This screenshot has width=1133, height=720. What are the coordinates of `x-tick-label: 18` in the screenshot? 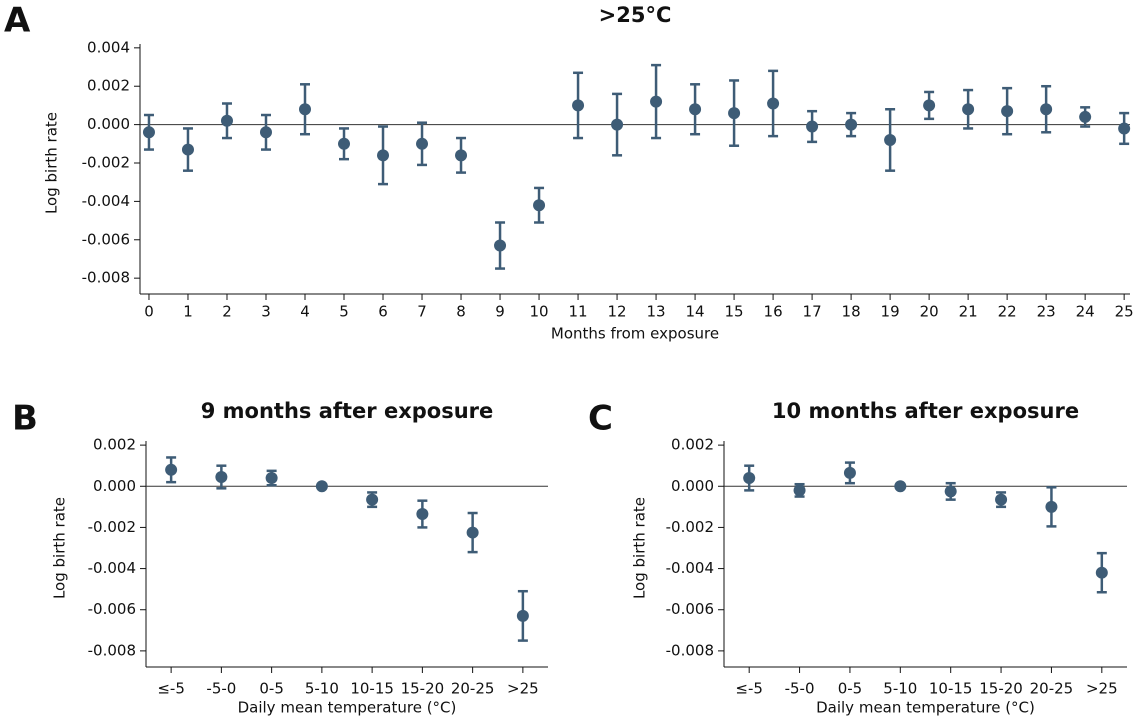 It's located at (851, 312).